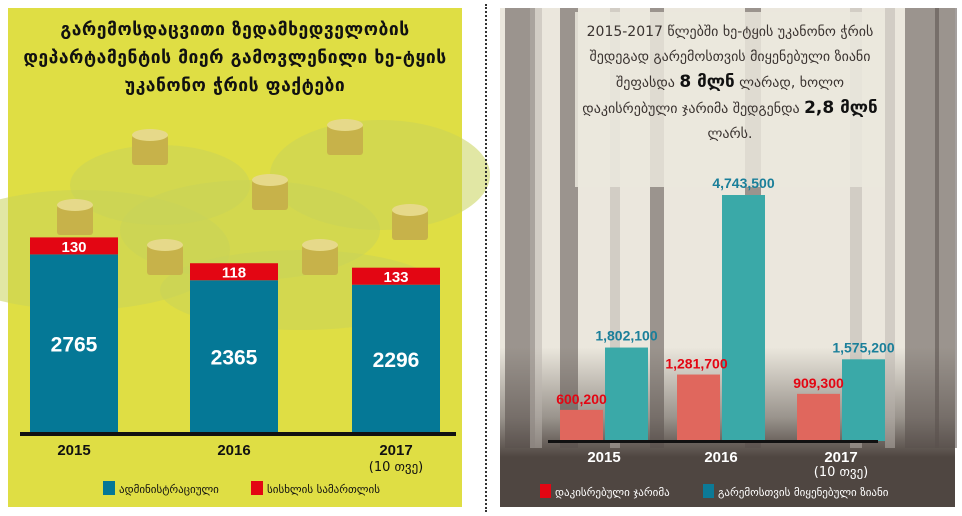 Image resolution: width=962 pixels, height=516 pixels. Describe the element at coordinates (257, 488) in the screenshot. I see `legend-swatch-criminal` at that location.